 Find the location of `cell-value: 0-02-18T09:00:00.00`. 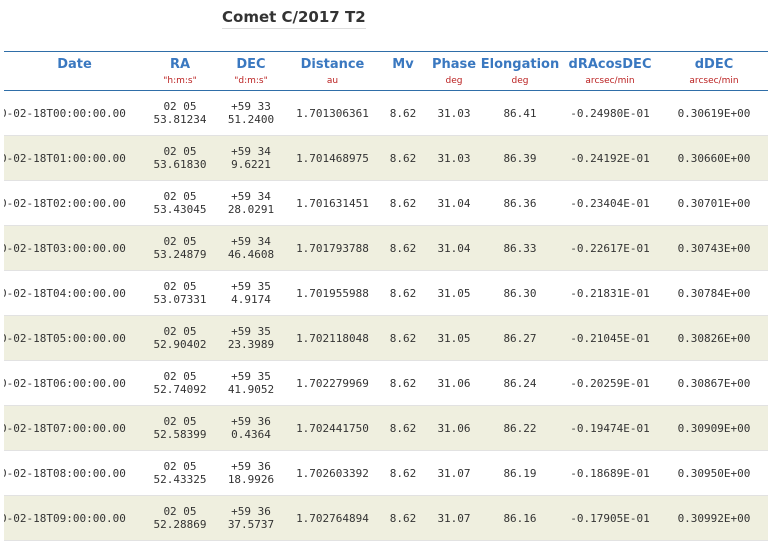

cell-value: 0-02-18T09:00:00.00 is located at coordinates (65, 518).